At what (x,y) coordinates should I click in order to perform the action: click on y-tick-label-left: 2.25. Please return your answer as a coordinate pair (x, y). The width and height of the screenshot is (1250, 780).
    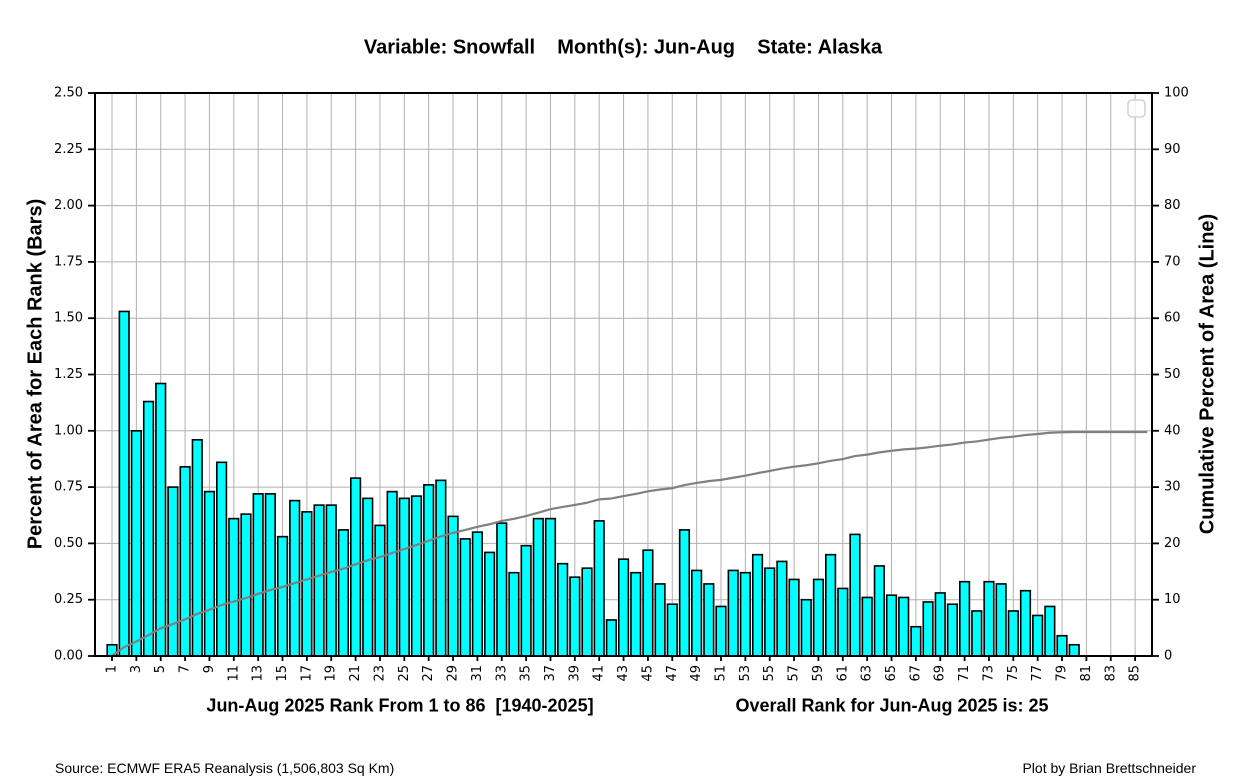
    Looking at the image, I should click on (68, 149).